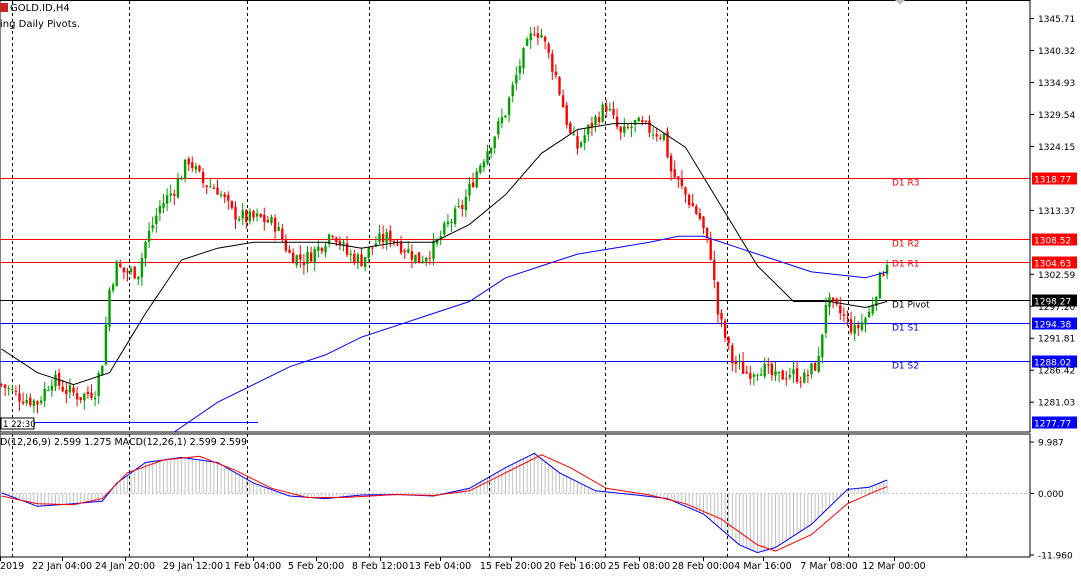 This screenshot has width=1081, height=577. I want to click on x-axis-label: 12 Mar 00:00, so click(893, 566).